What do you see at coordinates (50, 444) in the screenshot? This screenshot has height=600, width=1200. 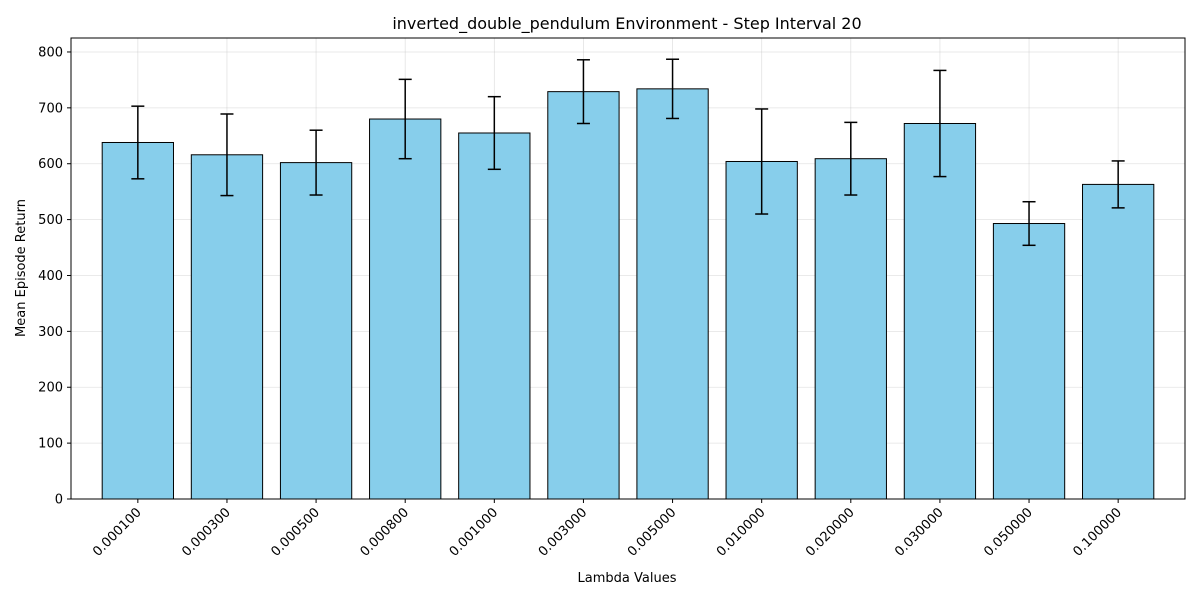 I see `y-tick-label: 100` at bounding box center [50, 444].